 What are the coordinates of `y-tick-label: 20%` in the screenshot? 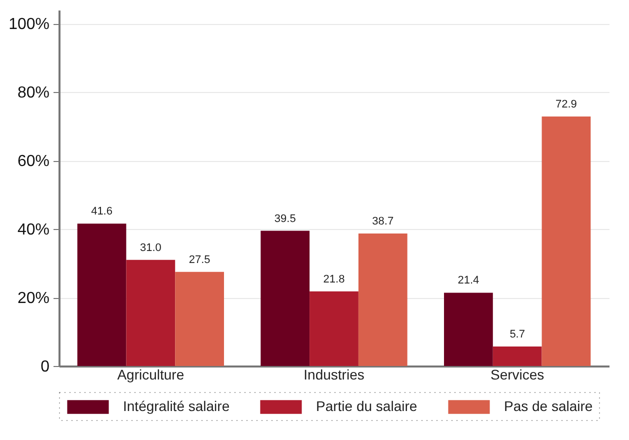 It's located at (33, 299).